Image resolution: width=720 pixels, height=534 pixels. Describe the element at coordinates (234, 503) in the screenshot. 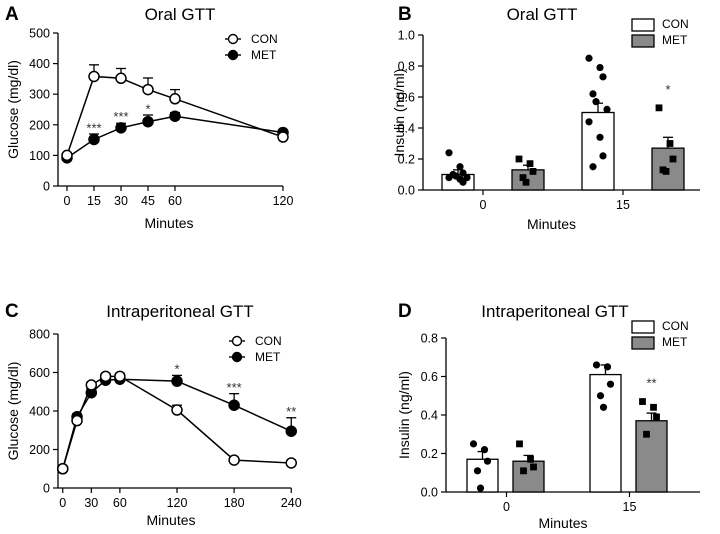

I see `x-tick-label: 180` at that location.